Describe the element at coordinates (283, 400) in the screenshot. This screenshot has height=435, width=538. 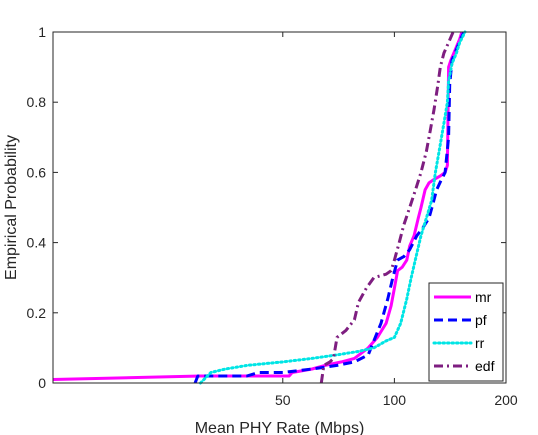
I see `x-tick-label: 50` at that location.